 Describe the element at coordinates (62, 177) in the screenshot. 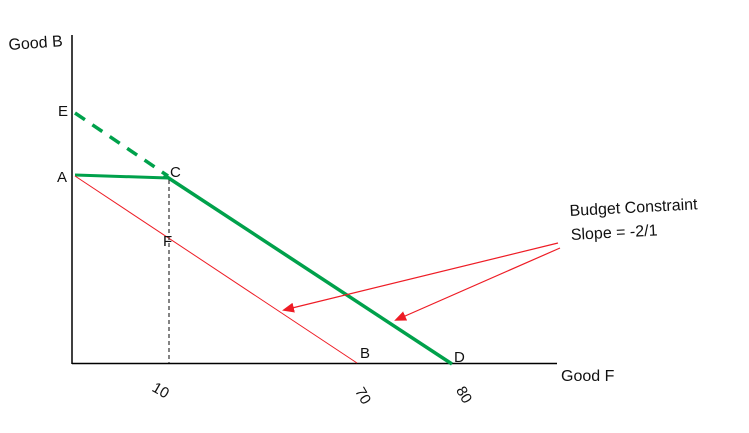

I see `point-label-a: A` at that location.